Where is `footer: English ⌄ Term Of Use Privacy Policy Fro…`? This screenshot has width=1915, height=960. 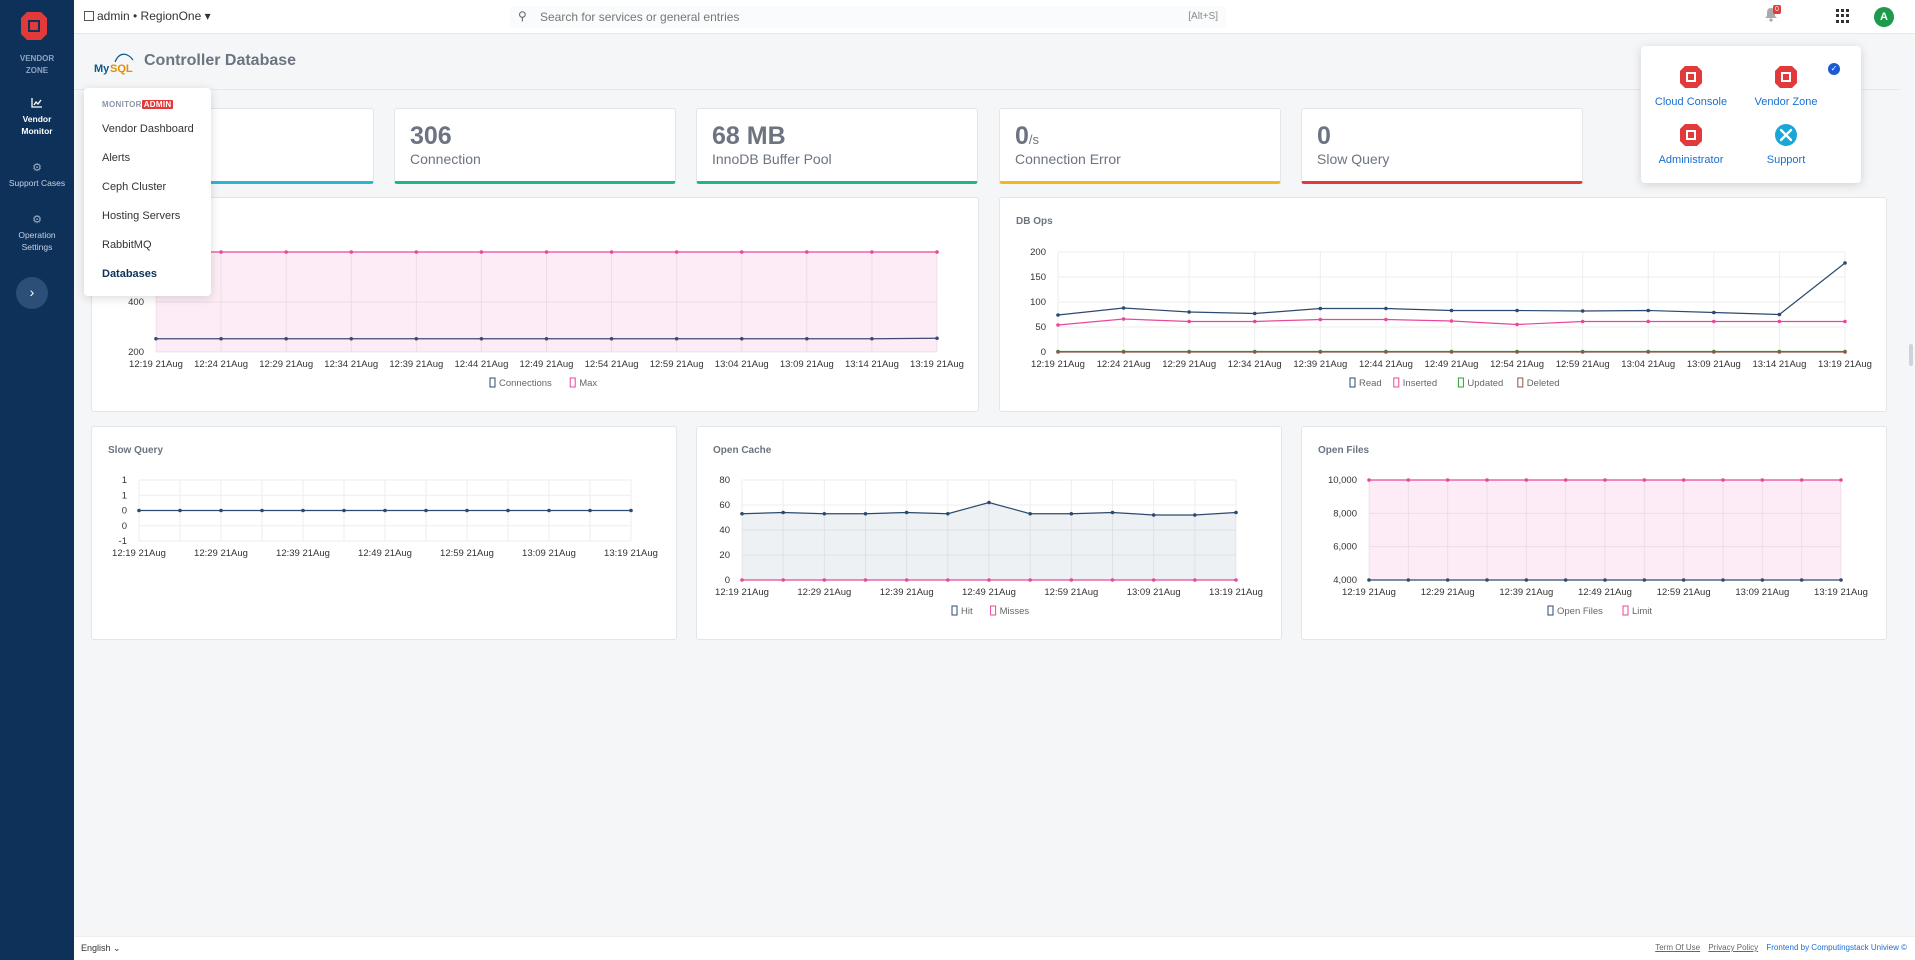
footer: English ⌄ Term Of Use Privacy Policy Fro… is located at coordinates (994, 948).